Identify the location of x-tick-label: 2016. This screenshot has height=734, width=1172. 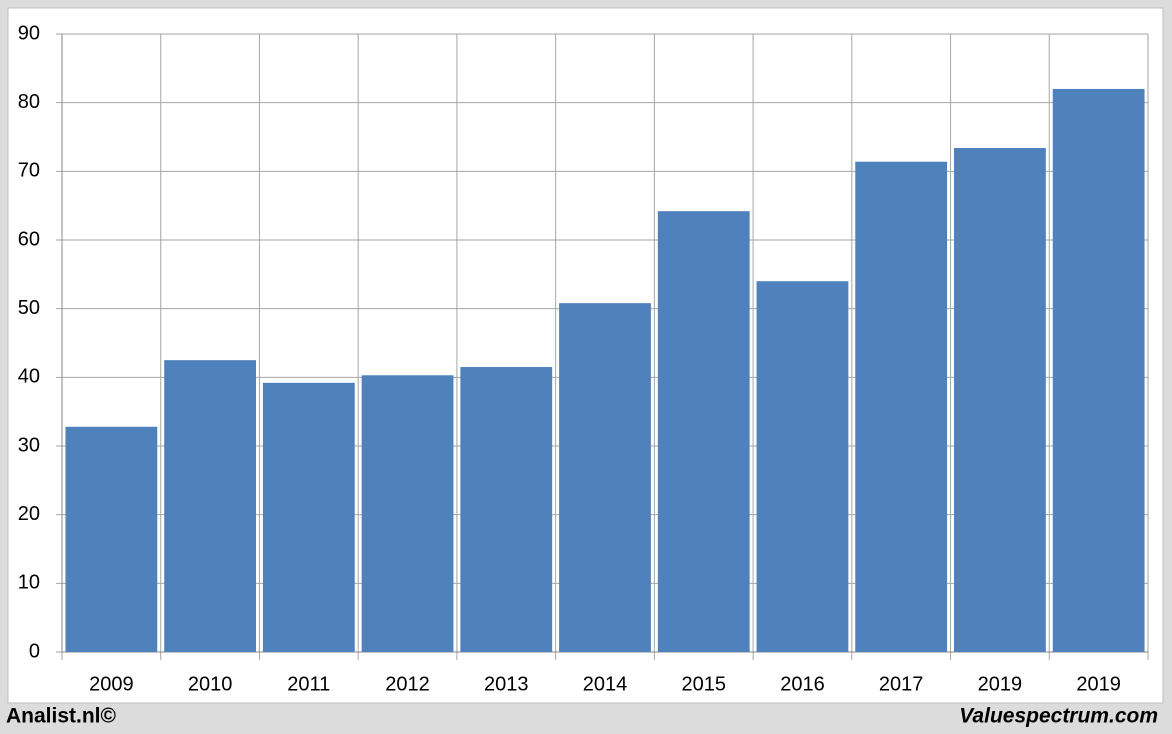
(802, 684).